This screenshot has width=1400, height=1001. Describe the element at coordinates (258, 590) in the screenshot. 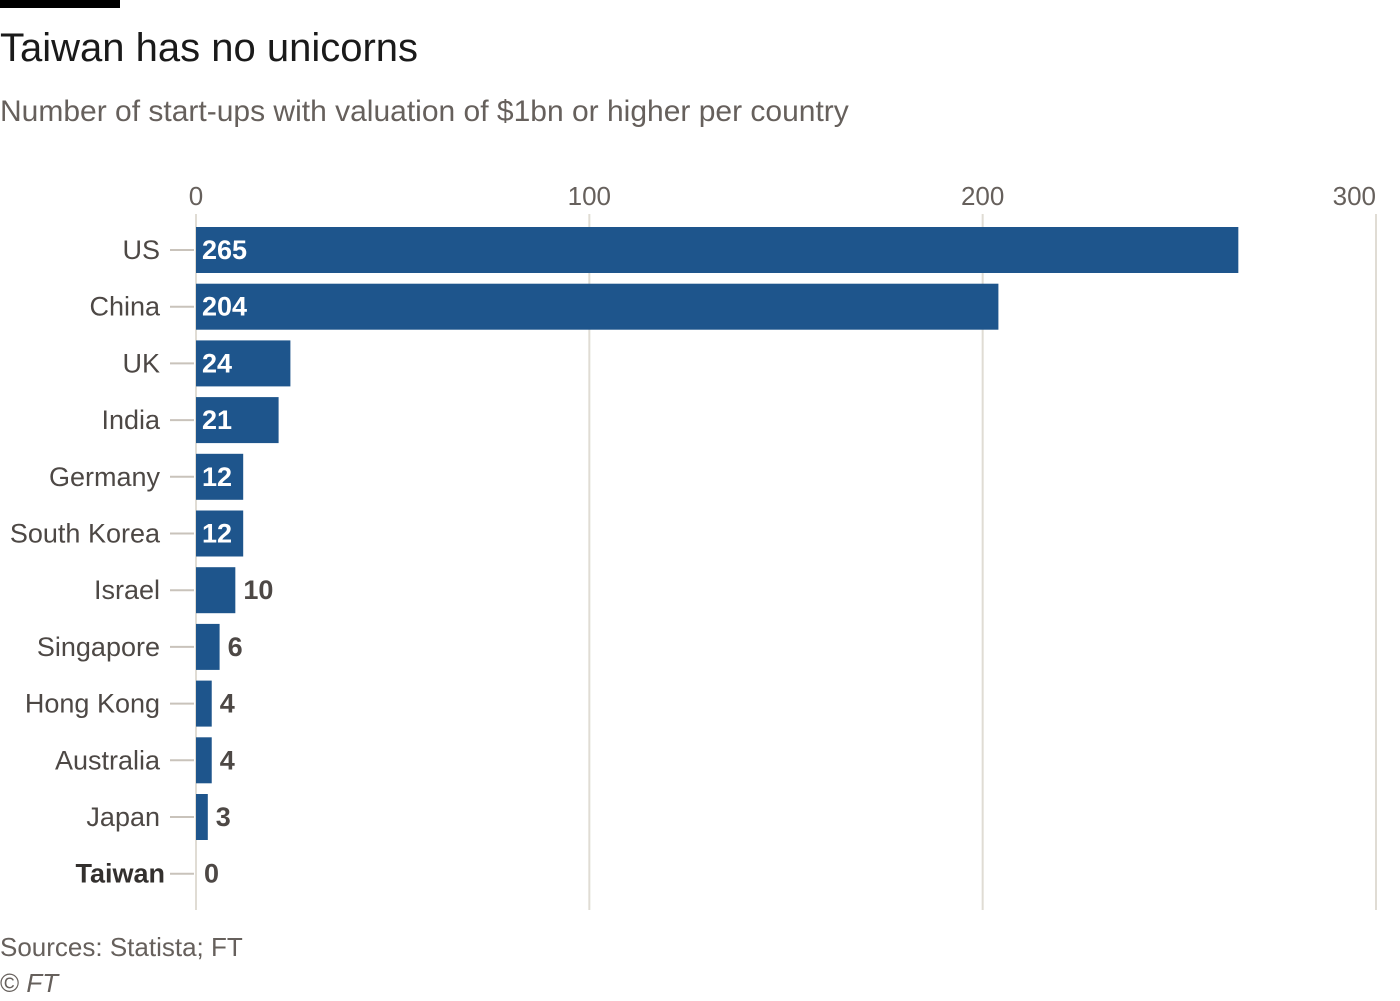

I see `data-label: 10` at that location.